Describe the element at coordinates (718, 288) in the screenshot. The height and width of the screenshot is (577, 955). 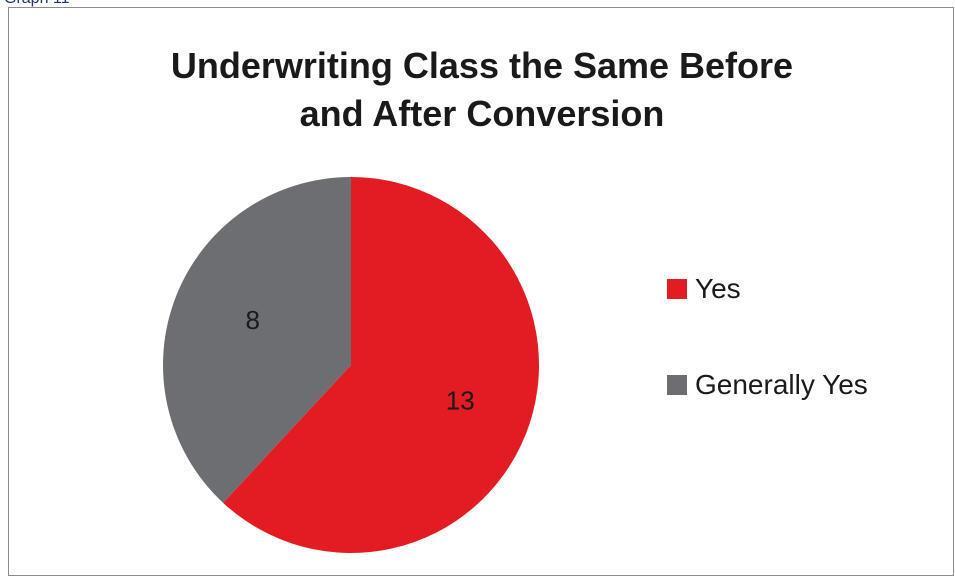
I see `legend-label-yes: Yes` at that location.